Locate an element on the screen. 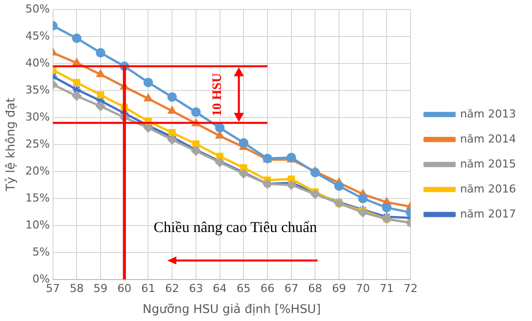  y-tick-label: 10% is located at coordinates (37, 225).